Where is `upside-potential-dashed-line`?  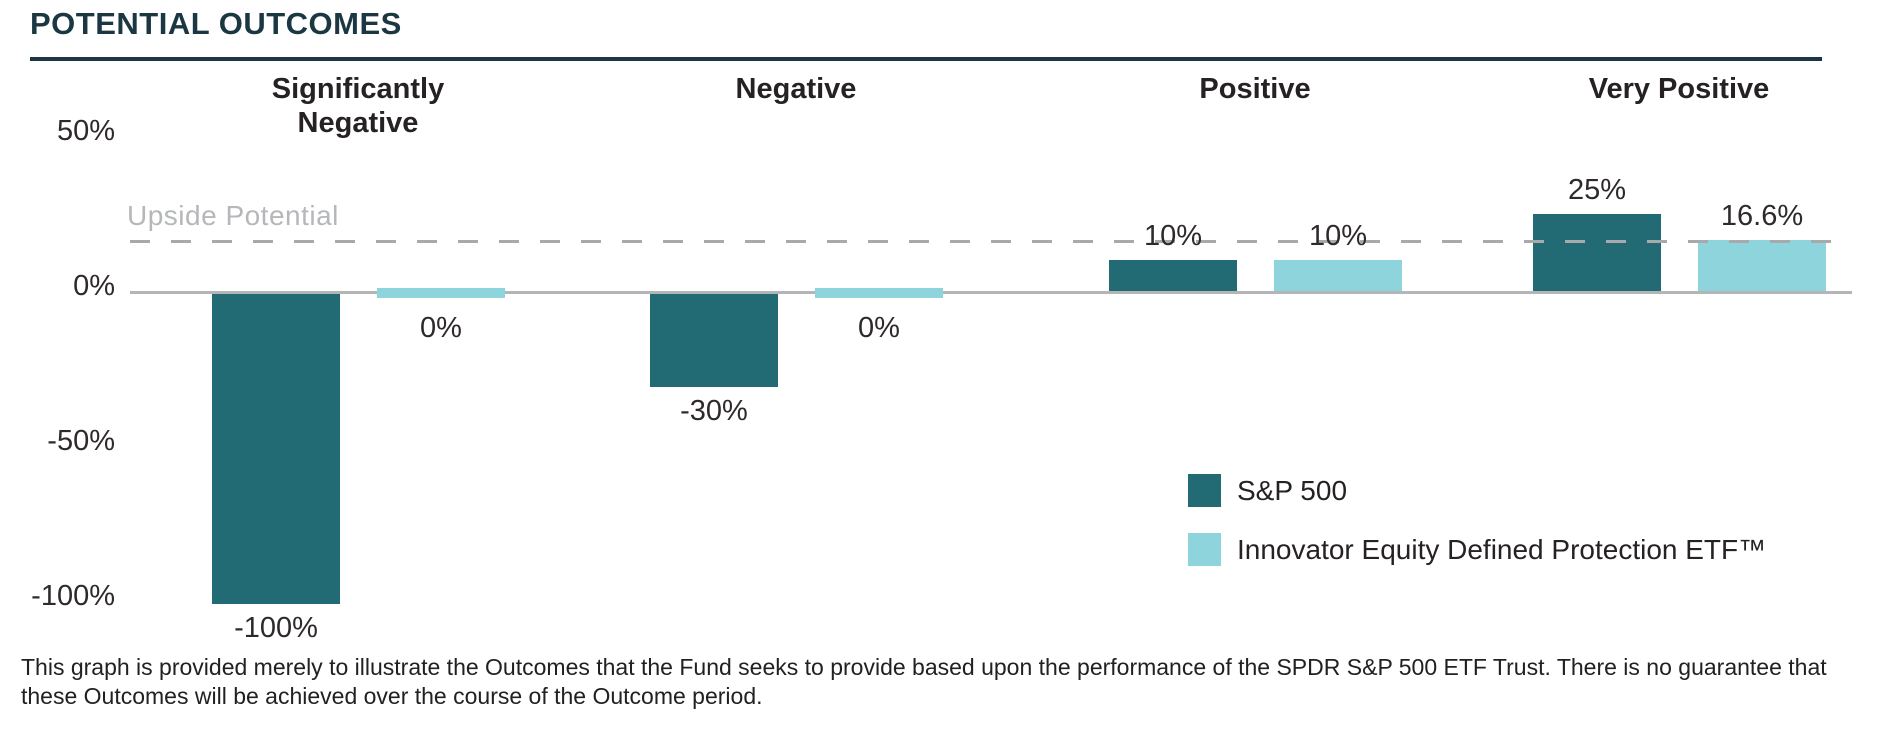
upside-potential-dashed-line is located at coordinates (991, 241).